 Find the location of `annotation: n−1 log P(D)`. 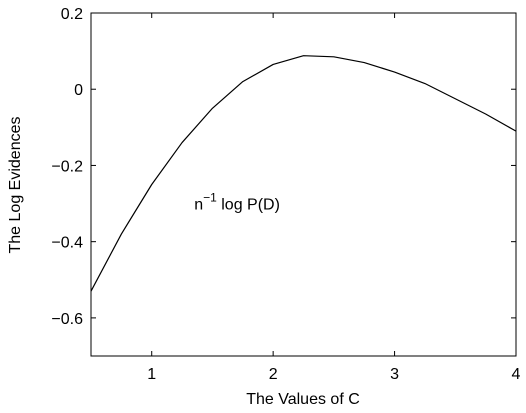

annotation: n−1 log P(D) is located at coordinates (237, 202).